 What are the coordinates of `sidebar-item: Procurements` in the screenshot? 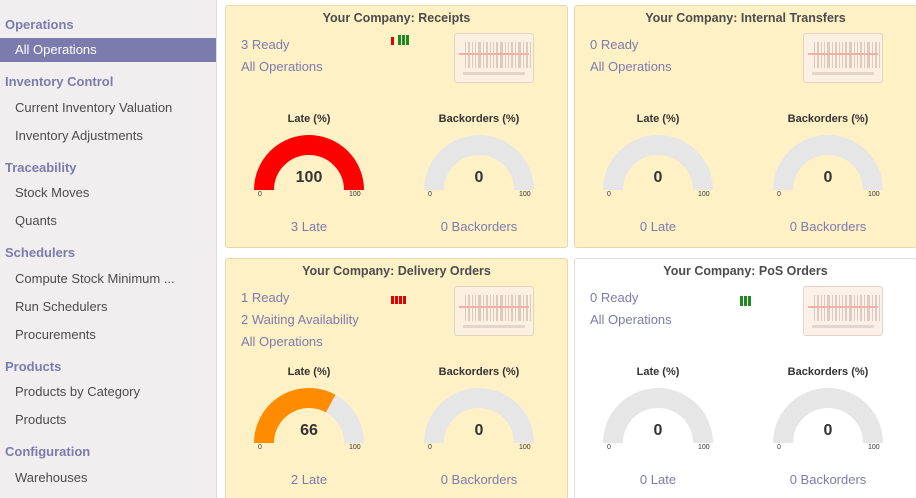 It's located at (55, 334).